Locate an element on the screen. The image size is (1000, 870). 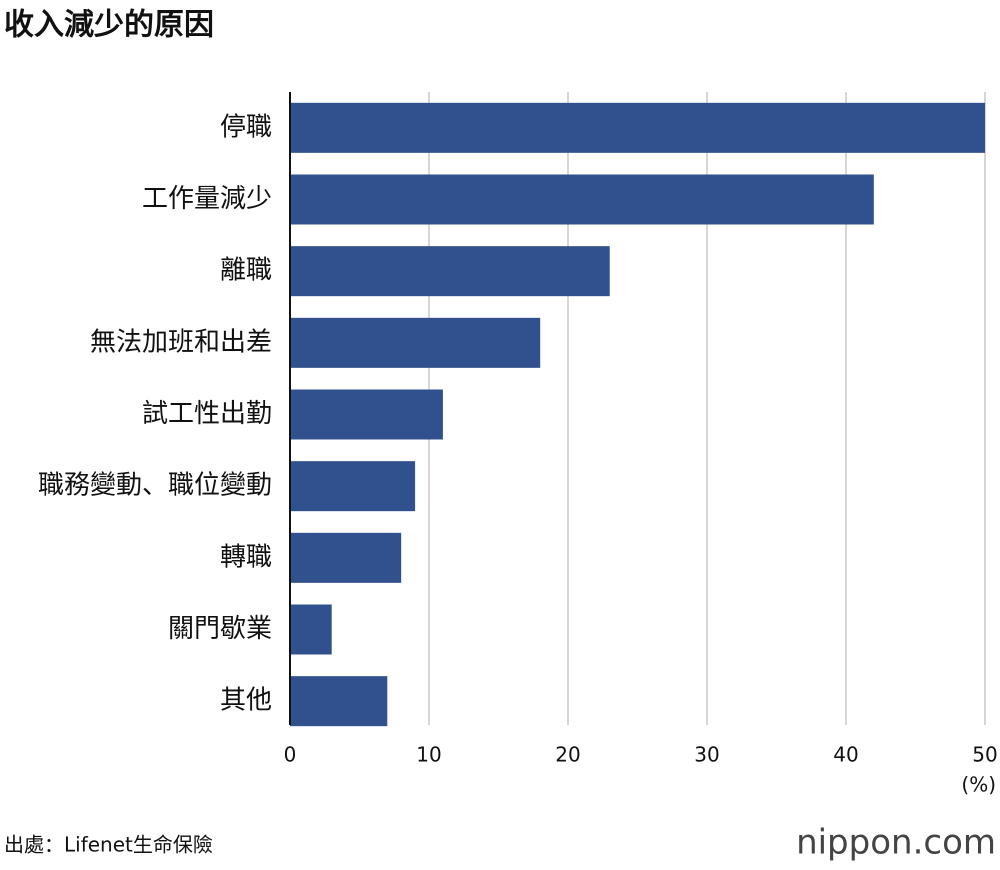
brand-logo: nippon.com is located at coordinates (896, 843).